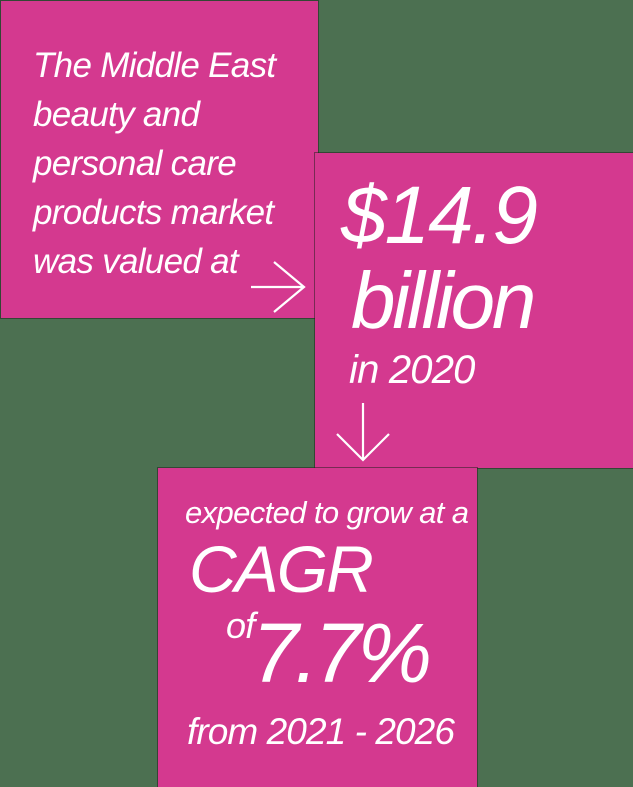 This screenshot has height=787, width=633. Describe the element at coordinates (412, 370) in the screenshot. I see `valuation-year: in 2020` at that location.